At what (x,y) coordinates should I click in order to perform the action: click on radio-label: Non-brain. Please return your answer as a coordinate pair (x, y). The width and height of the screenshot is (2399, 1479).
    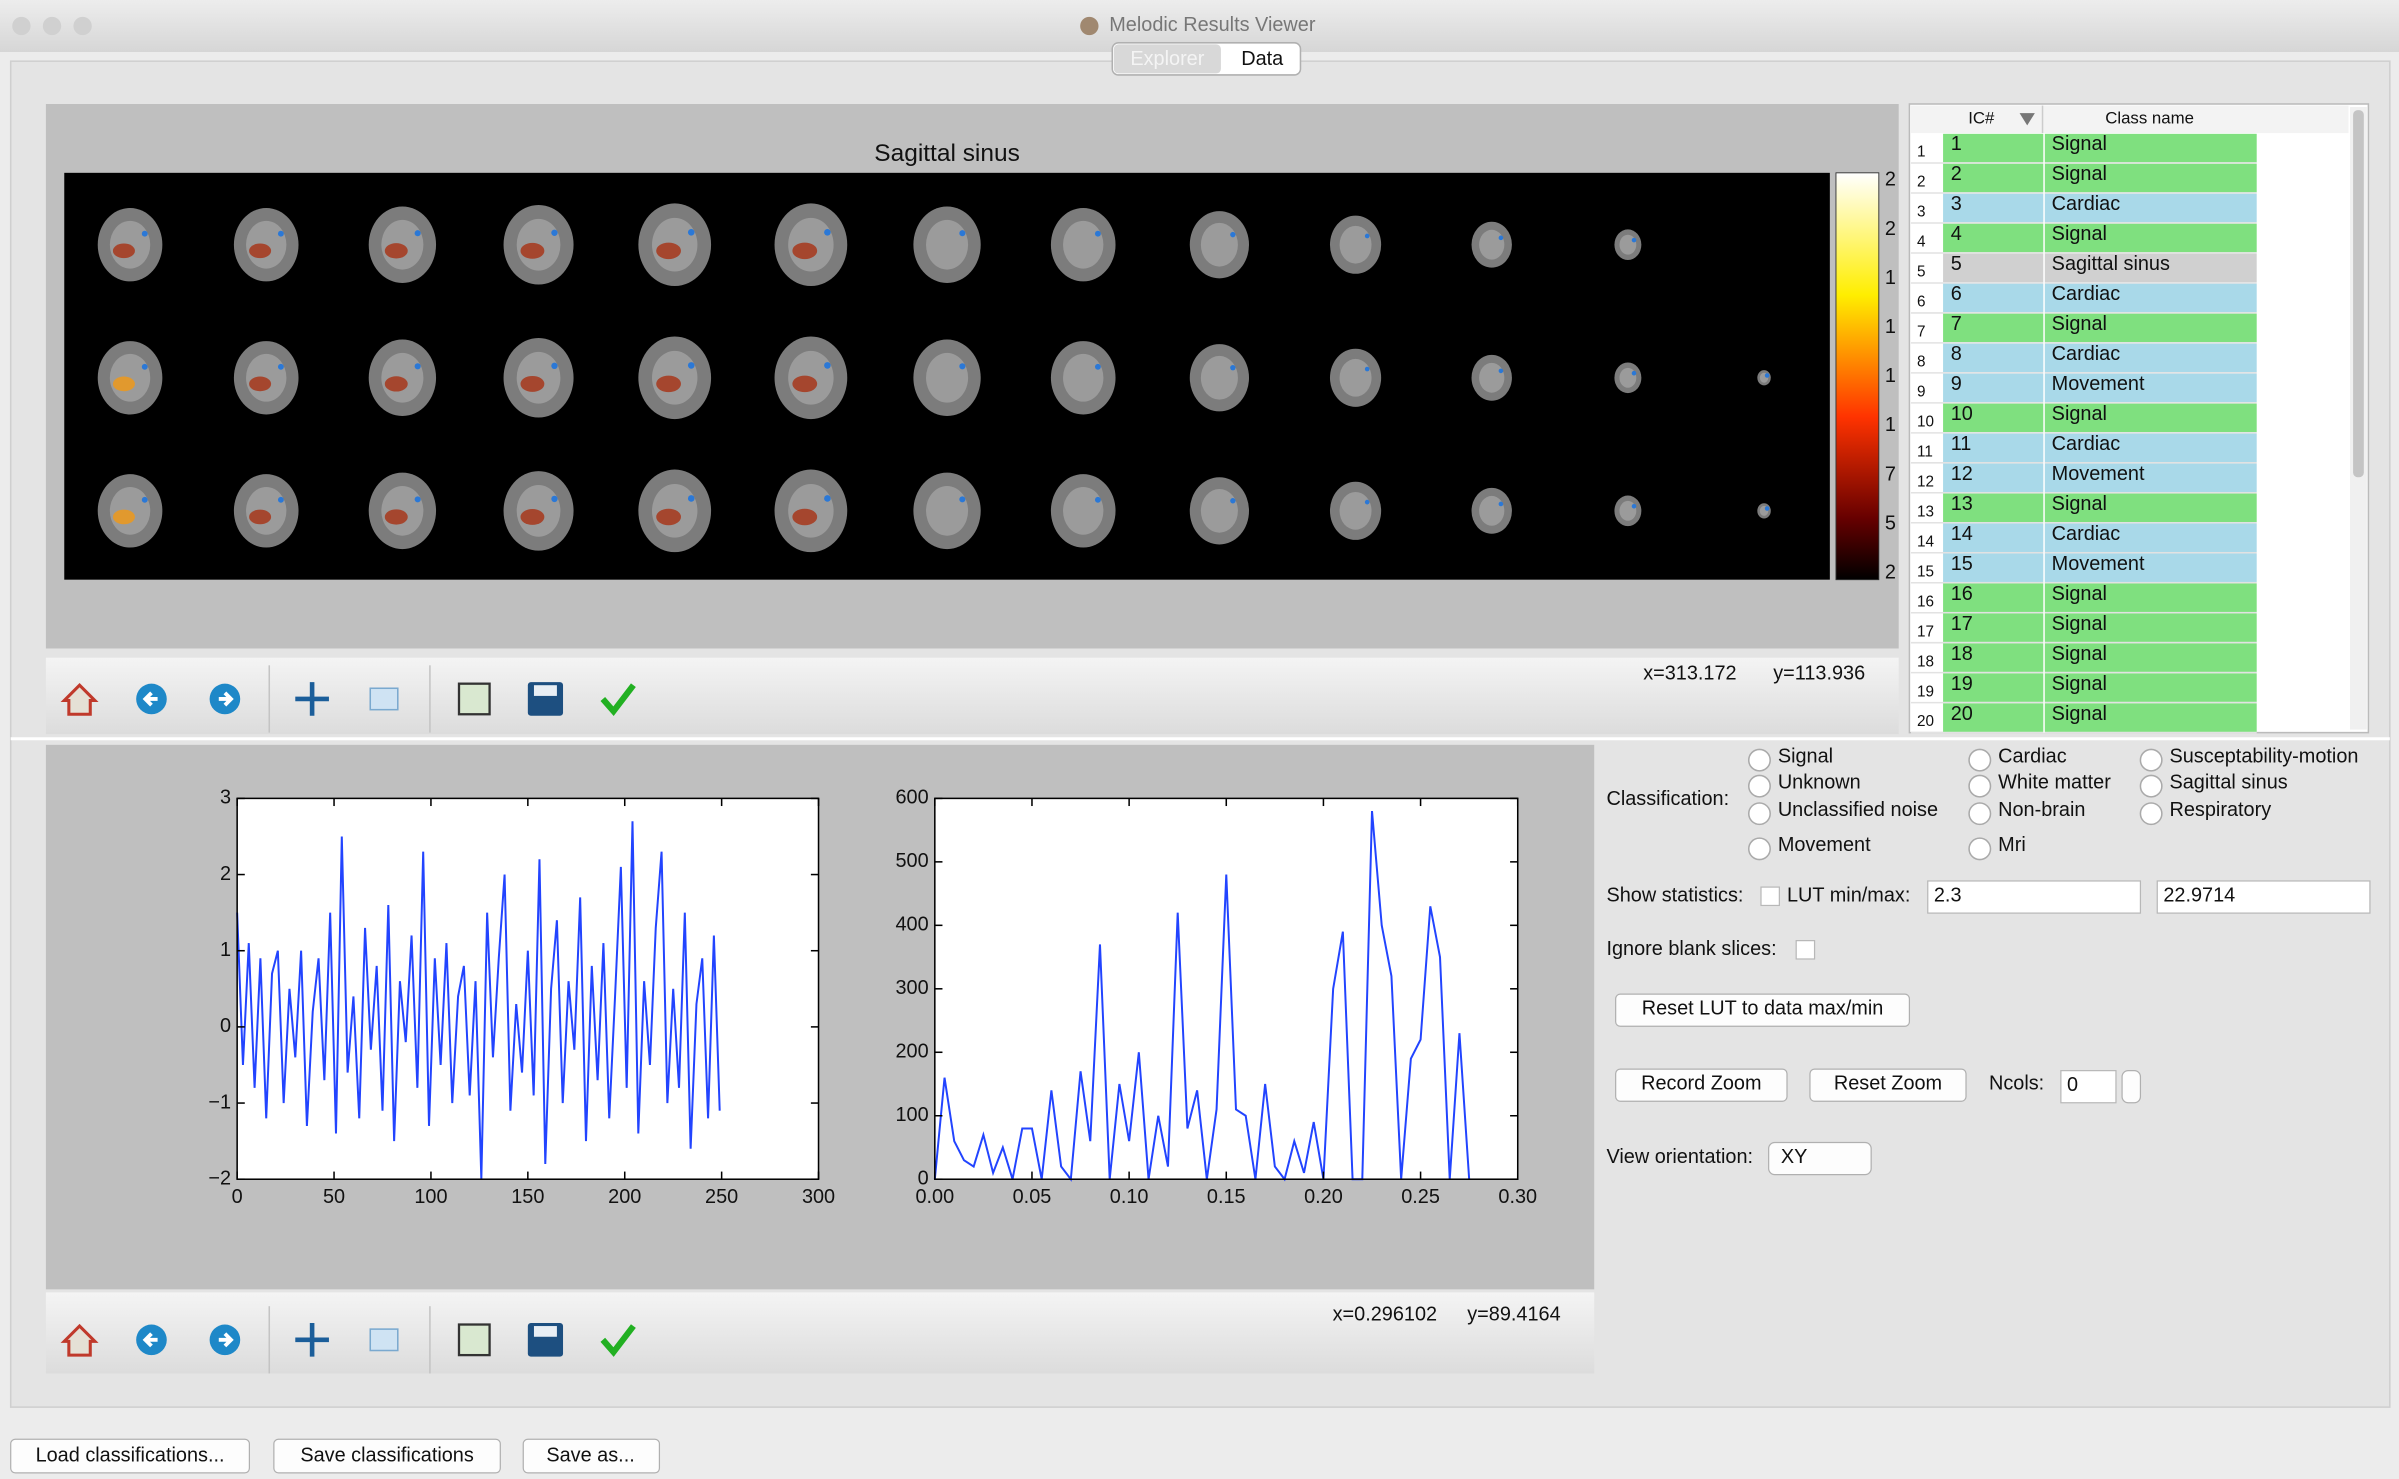
    Looking at the image, I should click on (2041, 810).